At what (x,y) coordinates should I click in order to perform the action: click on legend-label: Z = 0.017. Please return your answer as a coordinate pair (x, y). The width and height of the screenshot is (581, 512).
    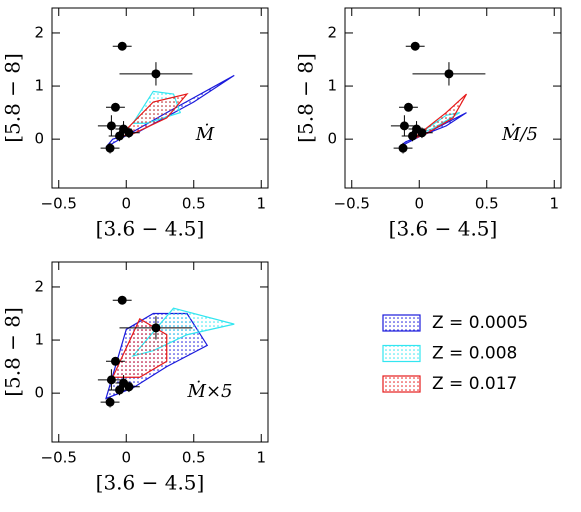
    Looking at the image, I should click on (474, 384).